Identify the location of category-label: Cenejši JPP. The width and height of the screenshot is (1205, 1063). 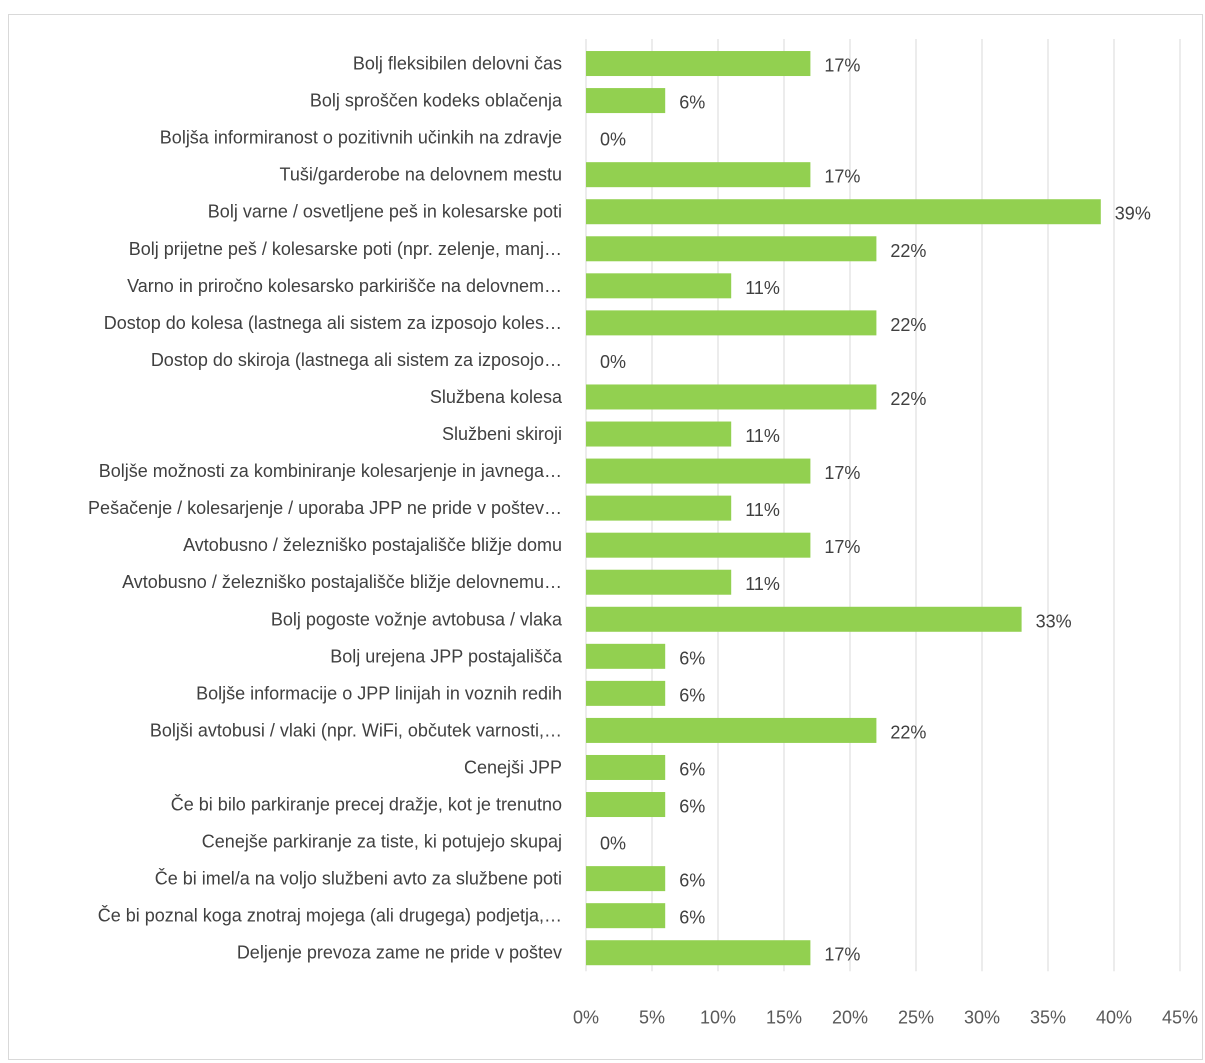
(513, 767).